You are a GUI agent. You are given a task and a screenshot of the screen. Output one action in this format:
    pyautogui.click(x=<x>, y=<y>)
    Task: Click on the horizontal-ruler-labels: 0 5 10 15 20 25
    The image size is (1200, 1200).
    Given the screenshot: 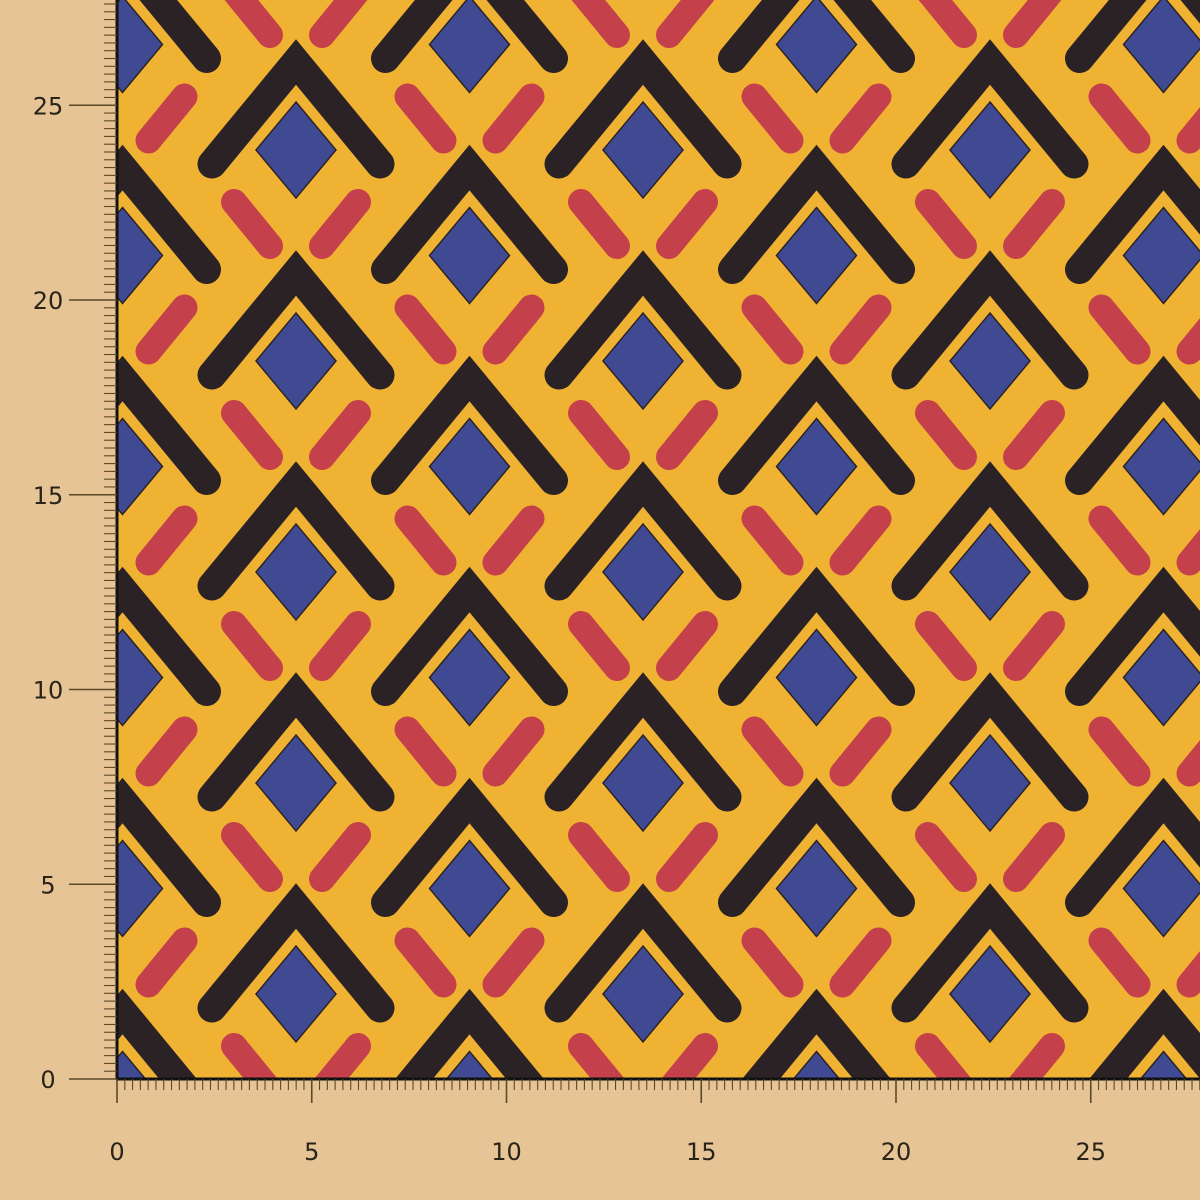 What is the action you would take?
    pyautogui.click(x=607, y=1152)
    